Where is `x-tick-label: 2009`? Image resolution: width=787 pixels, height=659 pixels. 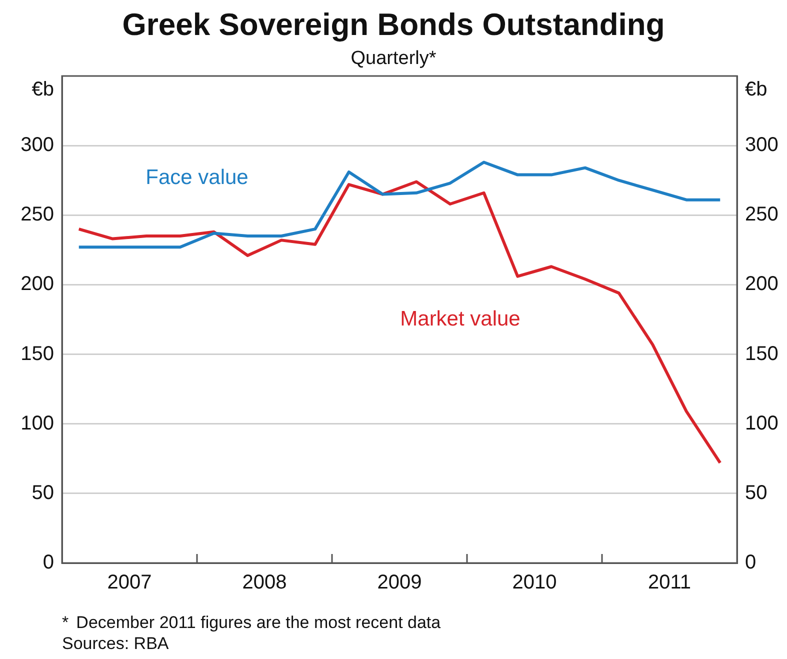 x-tick-label: 2009 is located at coordinates (399, 583).